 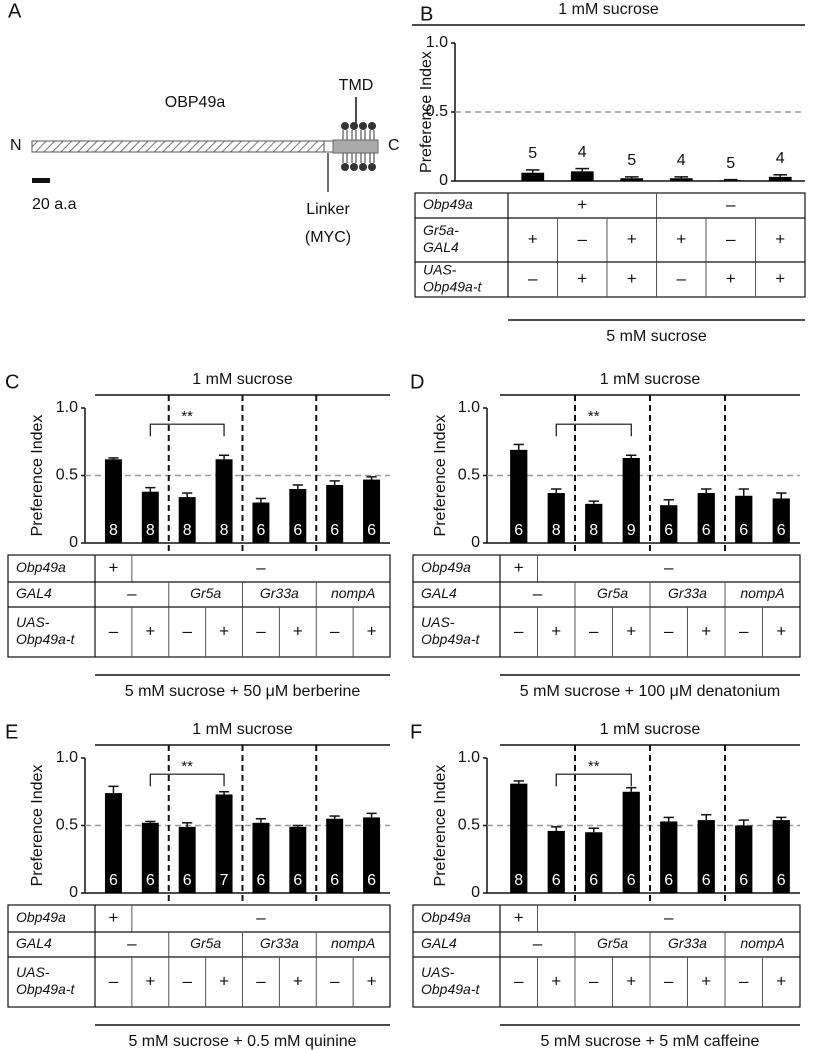 I want to click on panel-label: A, so click(x=15, y=11).